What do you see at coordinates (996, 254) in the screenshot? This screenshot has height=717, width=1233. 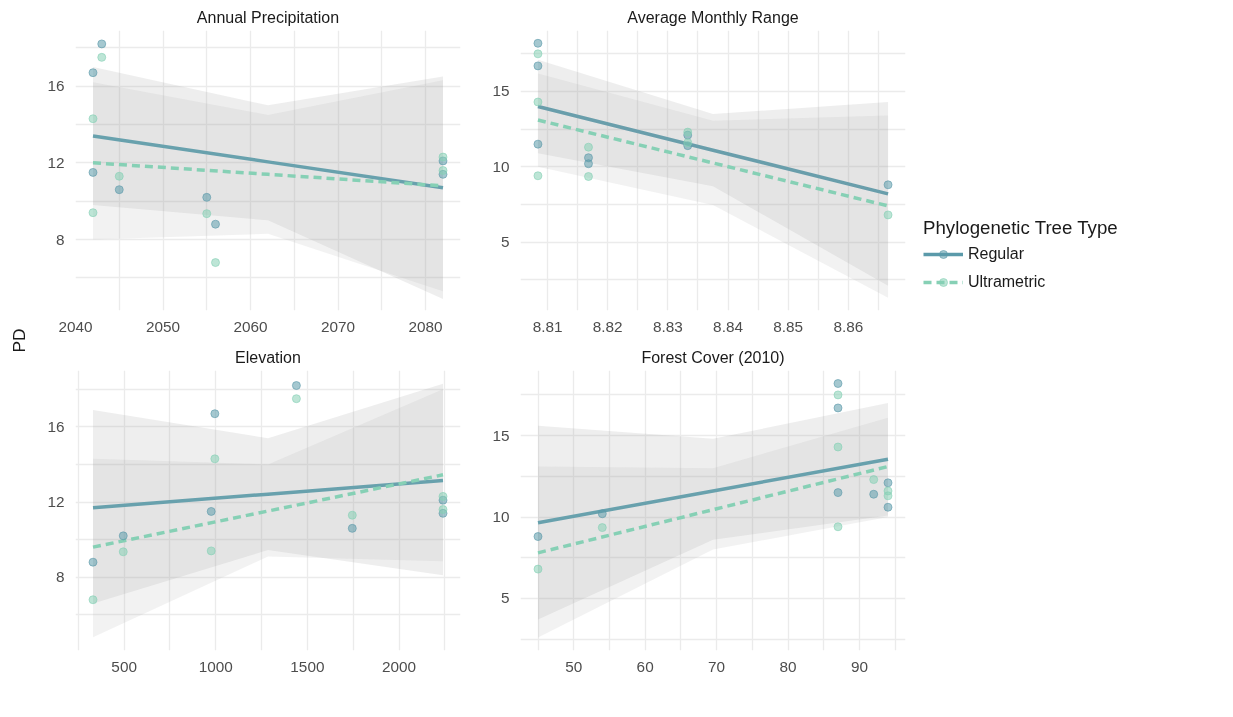 I see `legend-label: Regular` at bounding box center [996, 254].